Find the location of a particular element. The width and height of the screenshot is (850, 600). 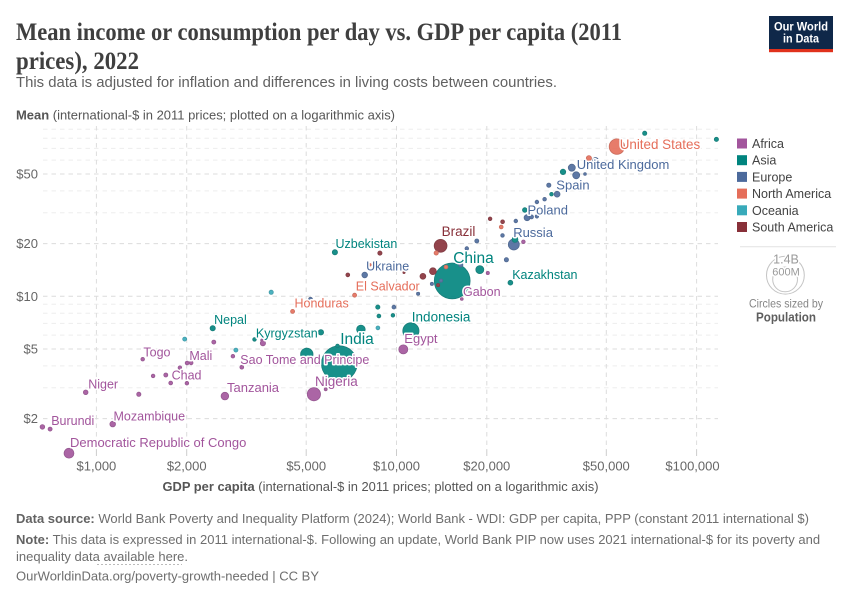

svg-text: 1.4B is located at coordinates (786, 260).